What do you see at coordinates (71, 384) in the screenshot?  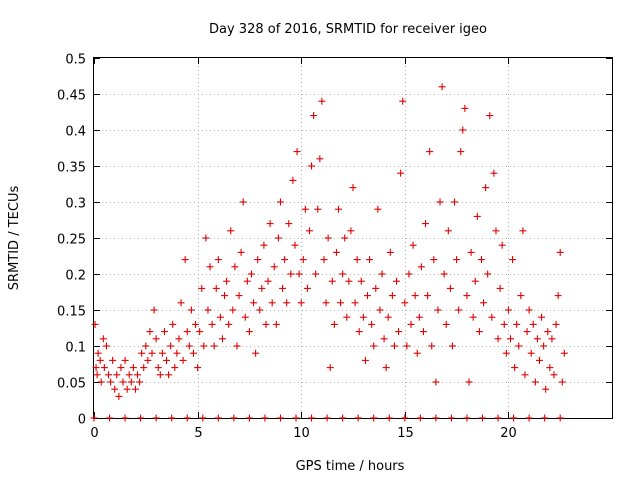 I see `y-tick-label: 0.05` at bounding box center [71, 384].